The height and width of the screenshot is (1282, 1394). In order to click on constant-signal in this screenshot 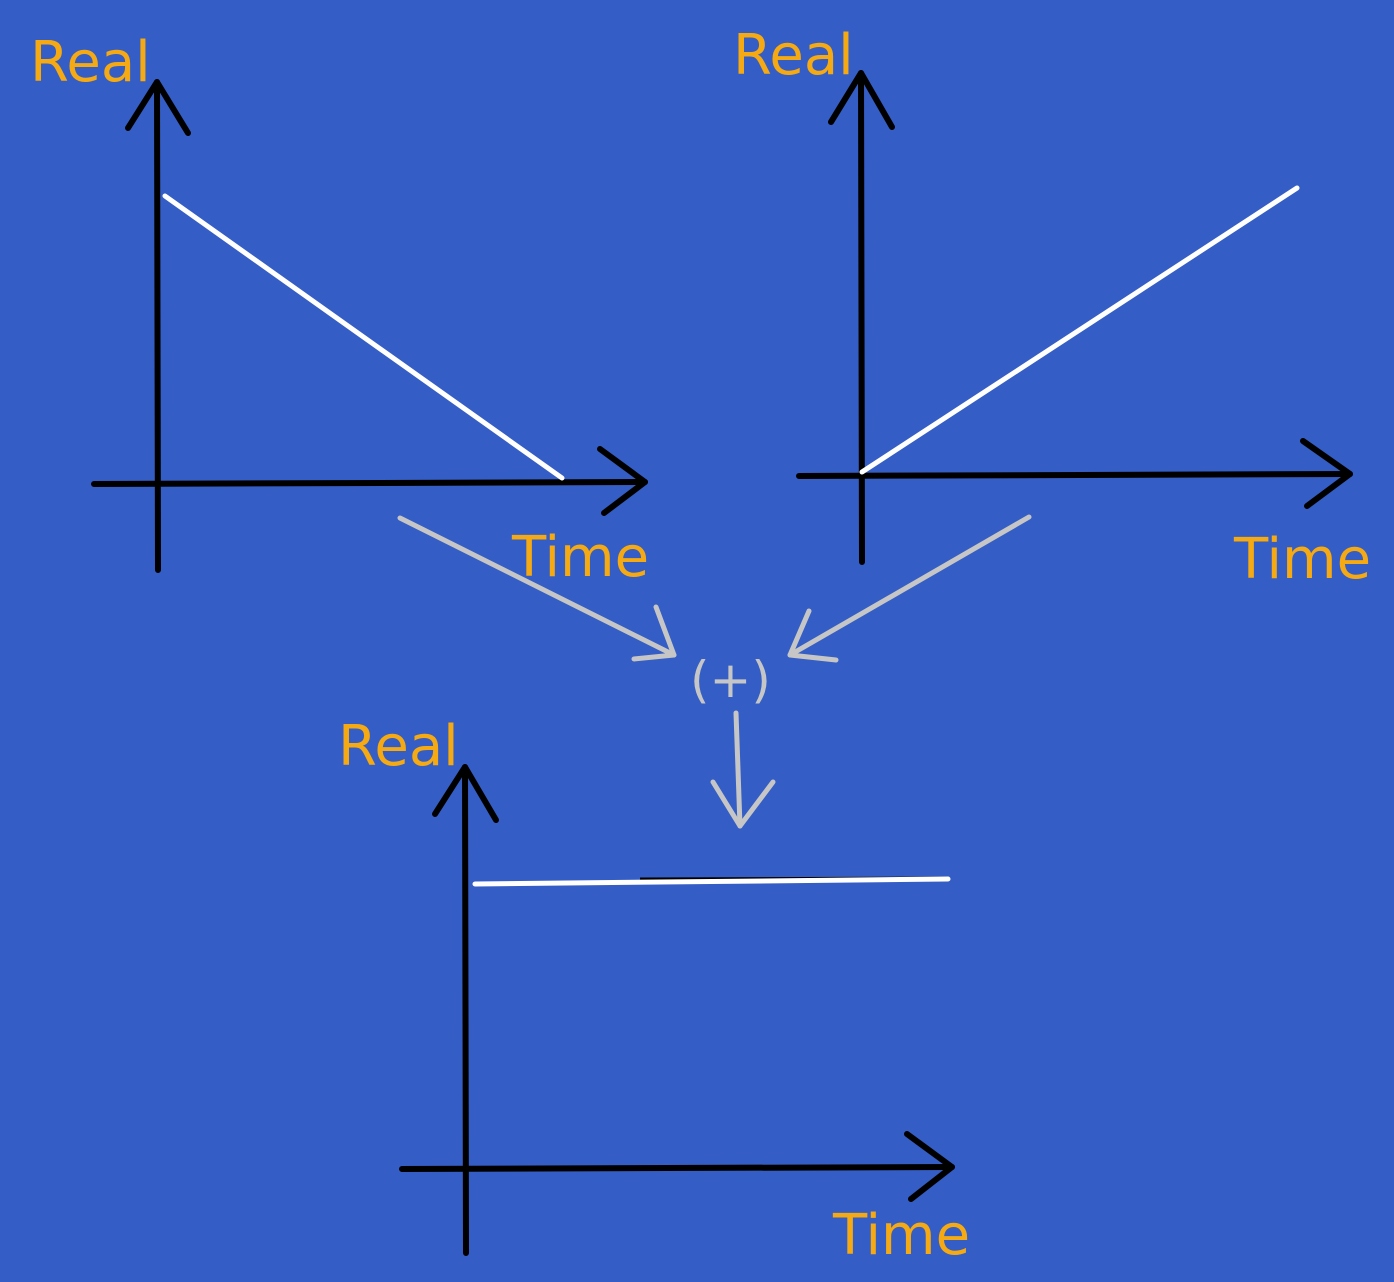, I will do `click(711, 881)`.